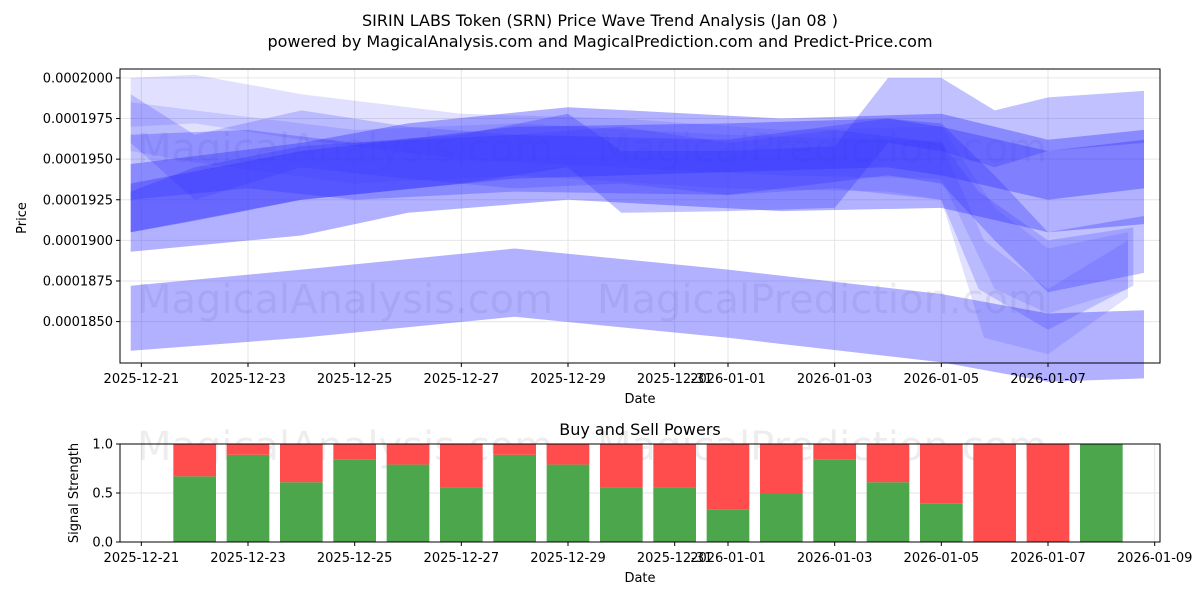  What do you see at coordinates (78, 78) in the screenshot?
I see `price-ytick-label-6: 0.0002000` at bounding box center [78, 78].